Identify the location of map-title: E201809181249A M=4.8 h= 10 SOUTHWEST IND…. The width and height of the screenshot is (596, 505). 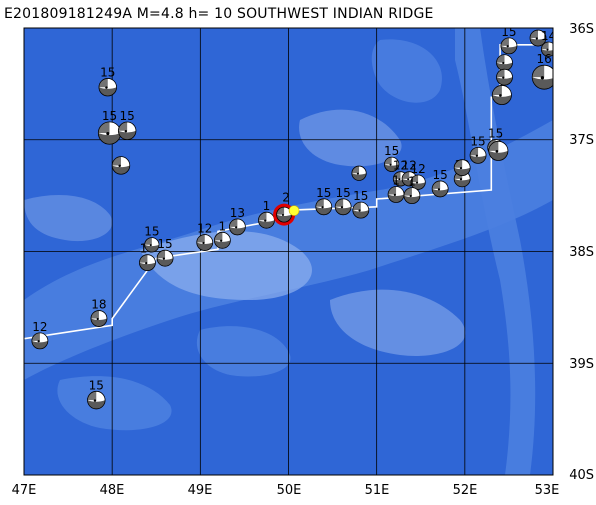
(219, 14).